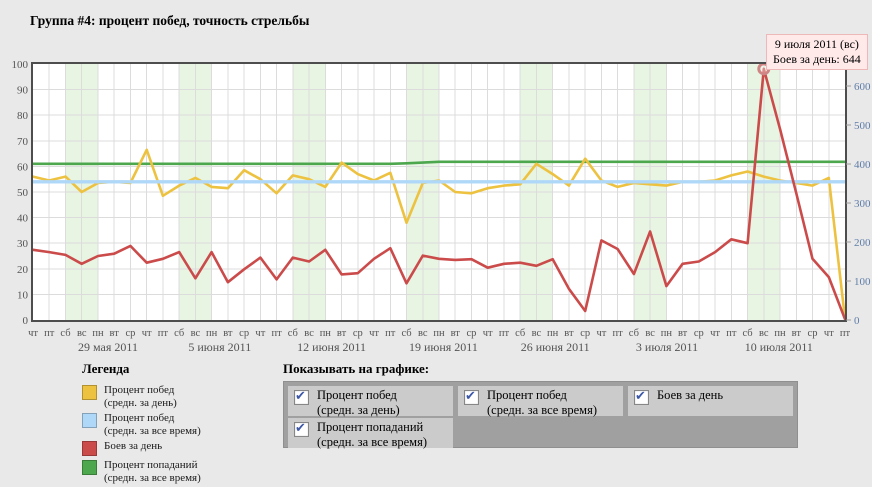 Image resolution: width=872 pixels, height=487 pixels. What do you see at coordinates (358, 409) in the screenshot?
I see `checkbox-sublabel: (средн. за день)` at bounding box center [358, 409].